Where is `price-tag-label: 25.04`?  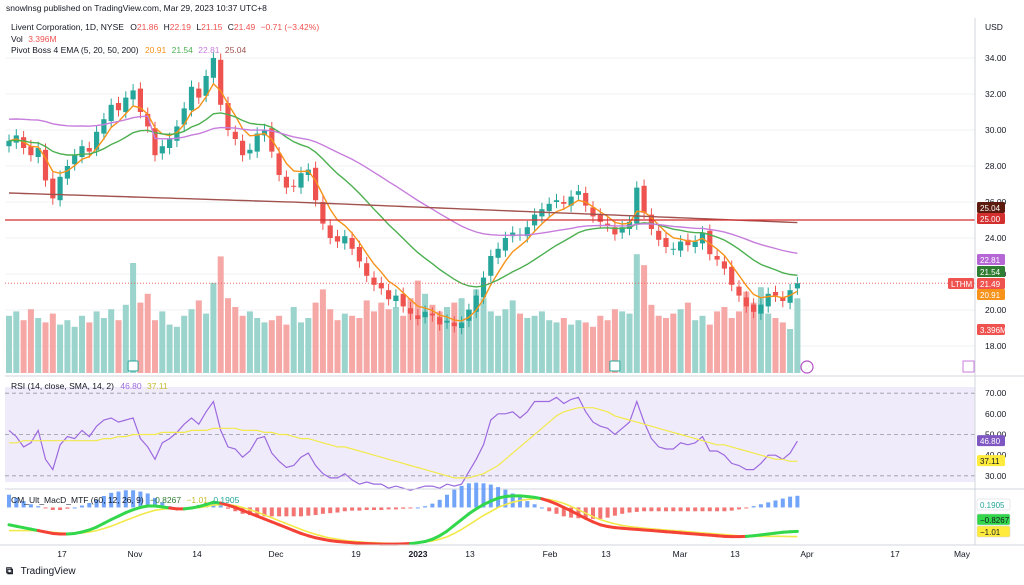 price-tag-label: 25.04 is located at coordinates (990, 208).